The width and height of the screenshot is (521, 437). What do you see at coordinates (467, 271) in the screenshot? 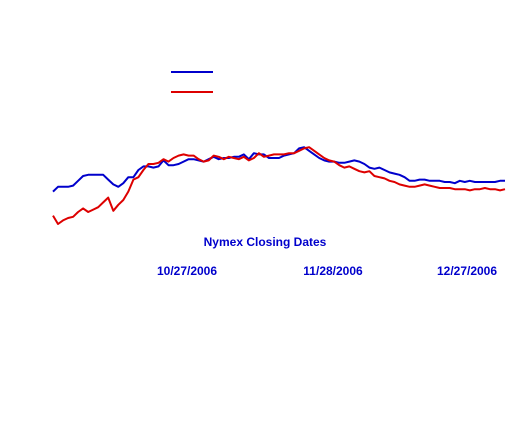
I see `x-tick-label: 12/27/2006` at bounding box center [467, 271].